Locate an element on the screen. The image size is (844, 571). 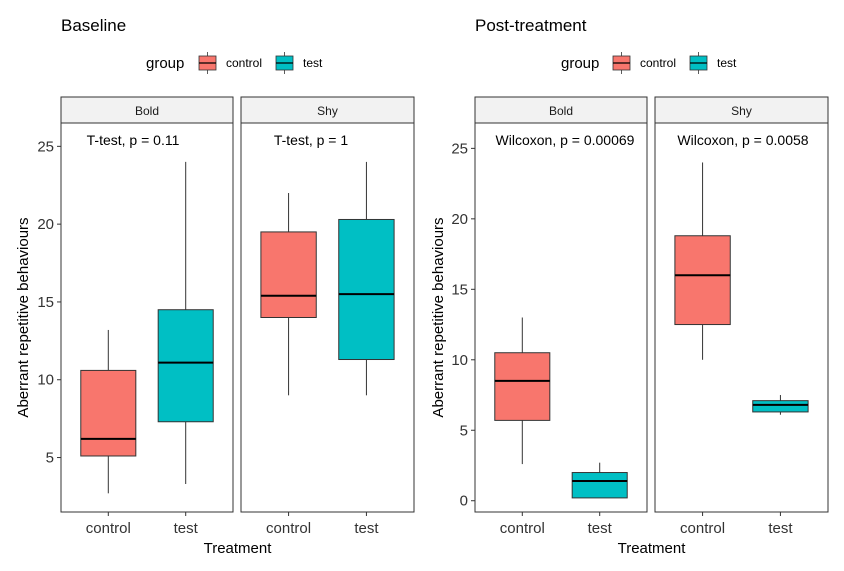
chart-title: Baseline is located at coordinates (93, 25).